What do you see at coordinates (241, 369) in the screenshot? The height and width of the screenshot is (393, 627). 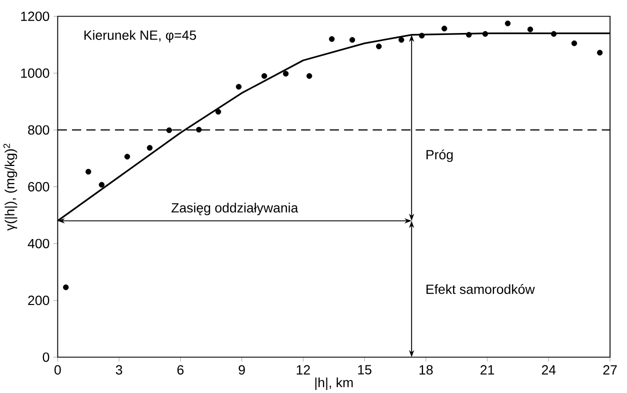 I see `x-tick-label: 9` at bounding box center [241, 369].